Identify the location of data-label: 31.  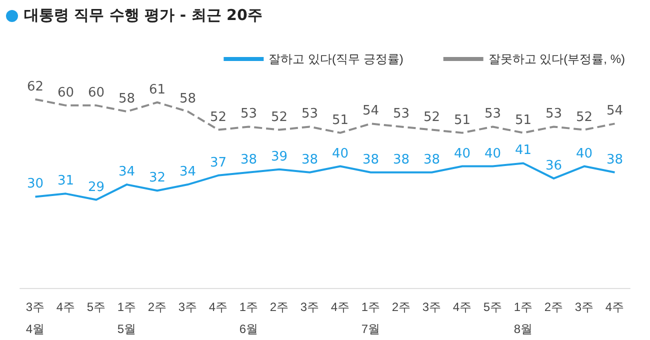
(65, 181).